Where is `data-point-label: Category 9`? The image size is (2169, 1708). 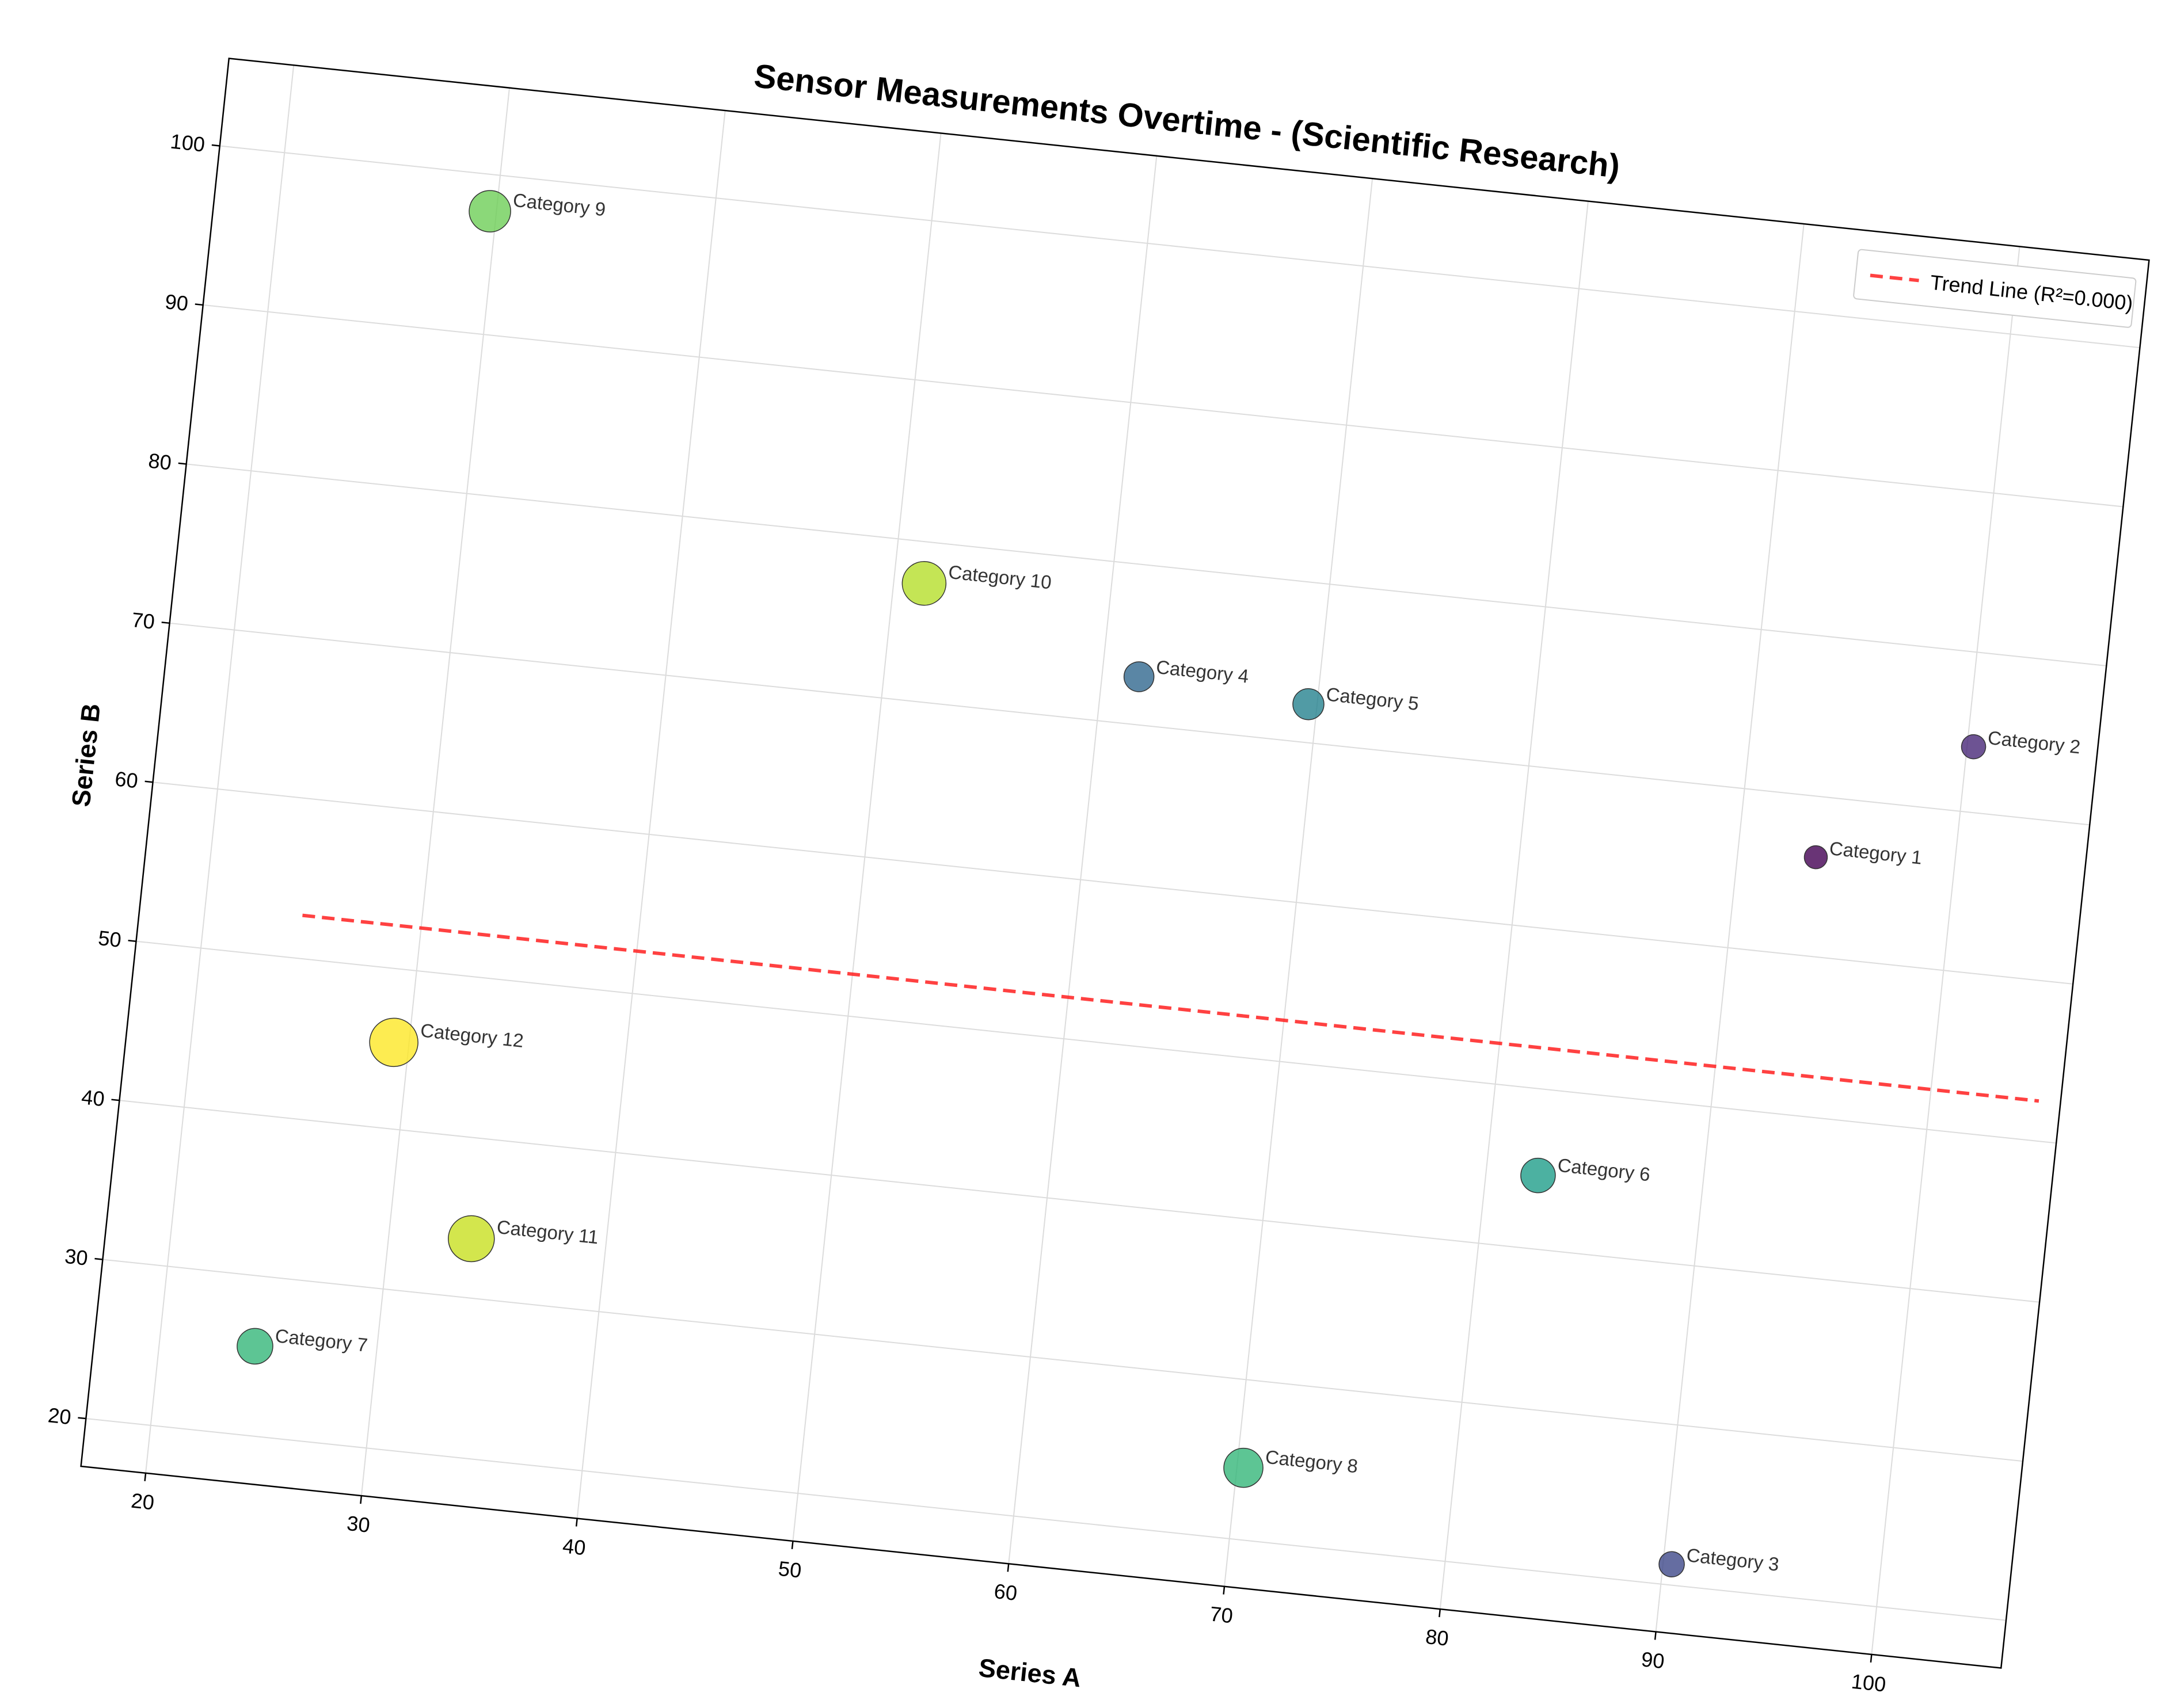
data-point-label: Category 9 is located at coordinates (559, 204).